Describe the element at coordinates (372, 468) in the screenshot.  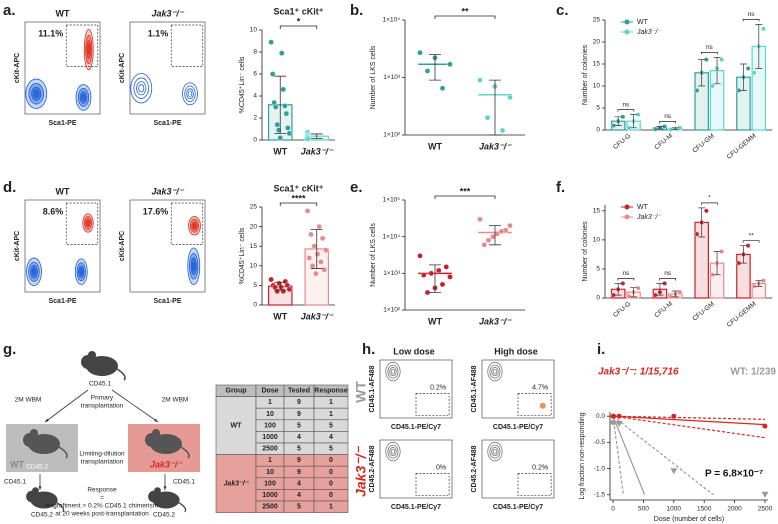
I see `y-axis-label: CD45.2-AF488` at that location.